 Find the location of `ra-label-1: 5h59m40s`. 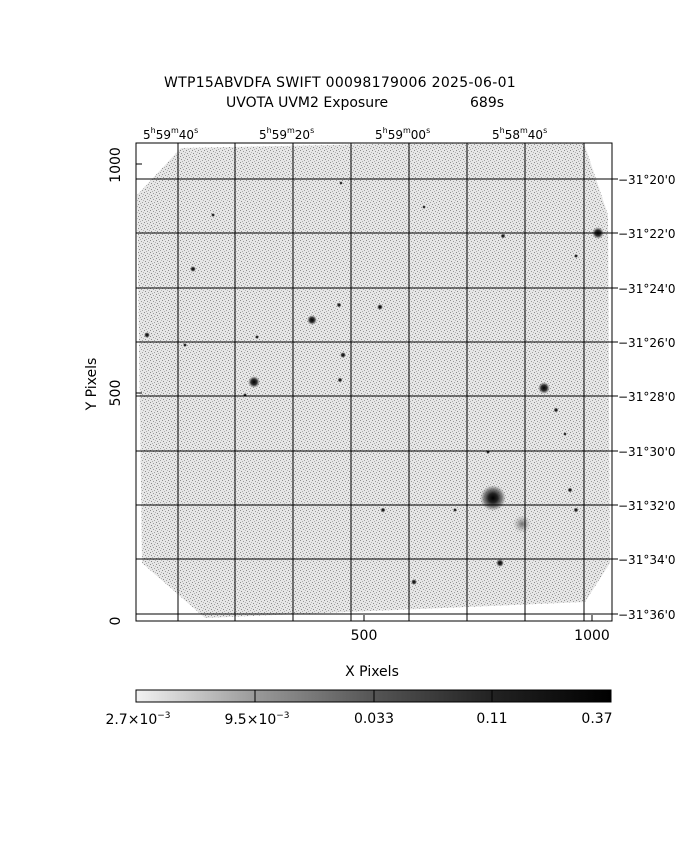

ra-label-1: 5h59m40s is located at coordinates (171, 134).